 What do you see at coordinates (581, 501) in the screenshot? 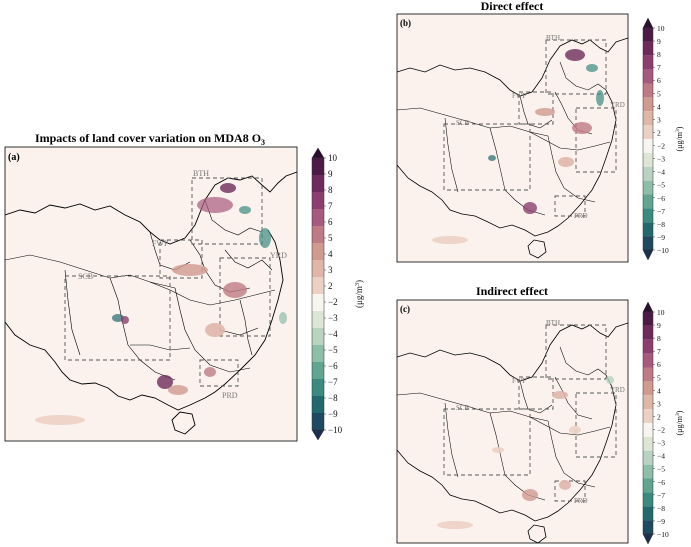
I see `region-prd-c: PRD` at bounding box center [581, 501].